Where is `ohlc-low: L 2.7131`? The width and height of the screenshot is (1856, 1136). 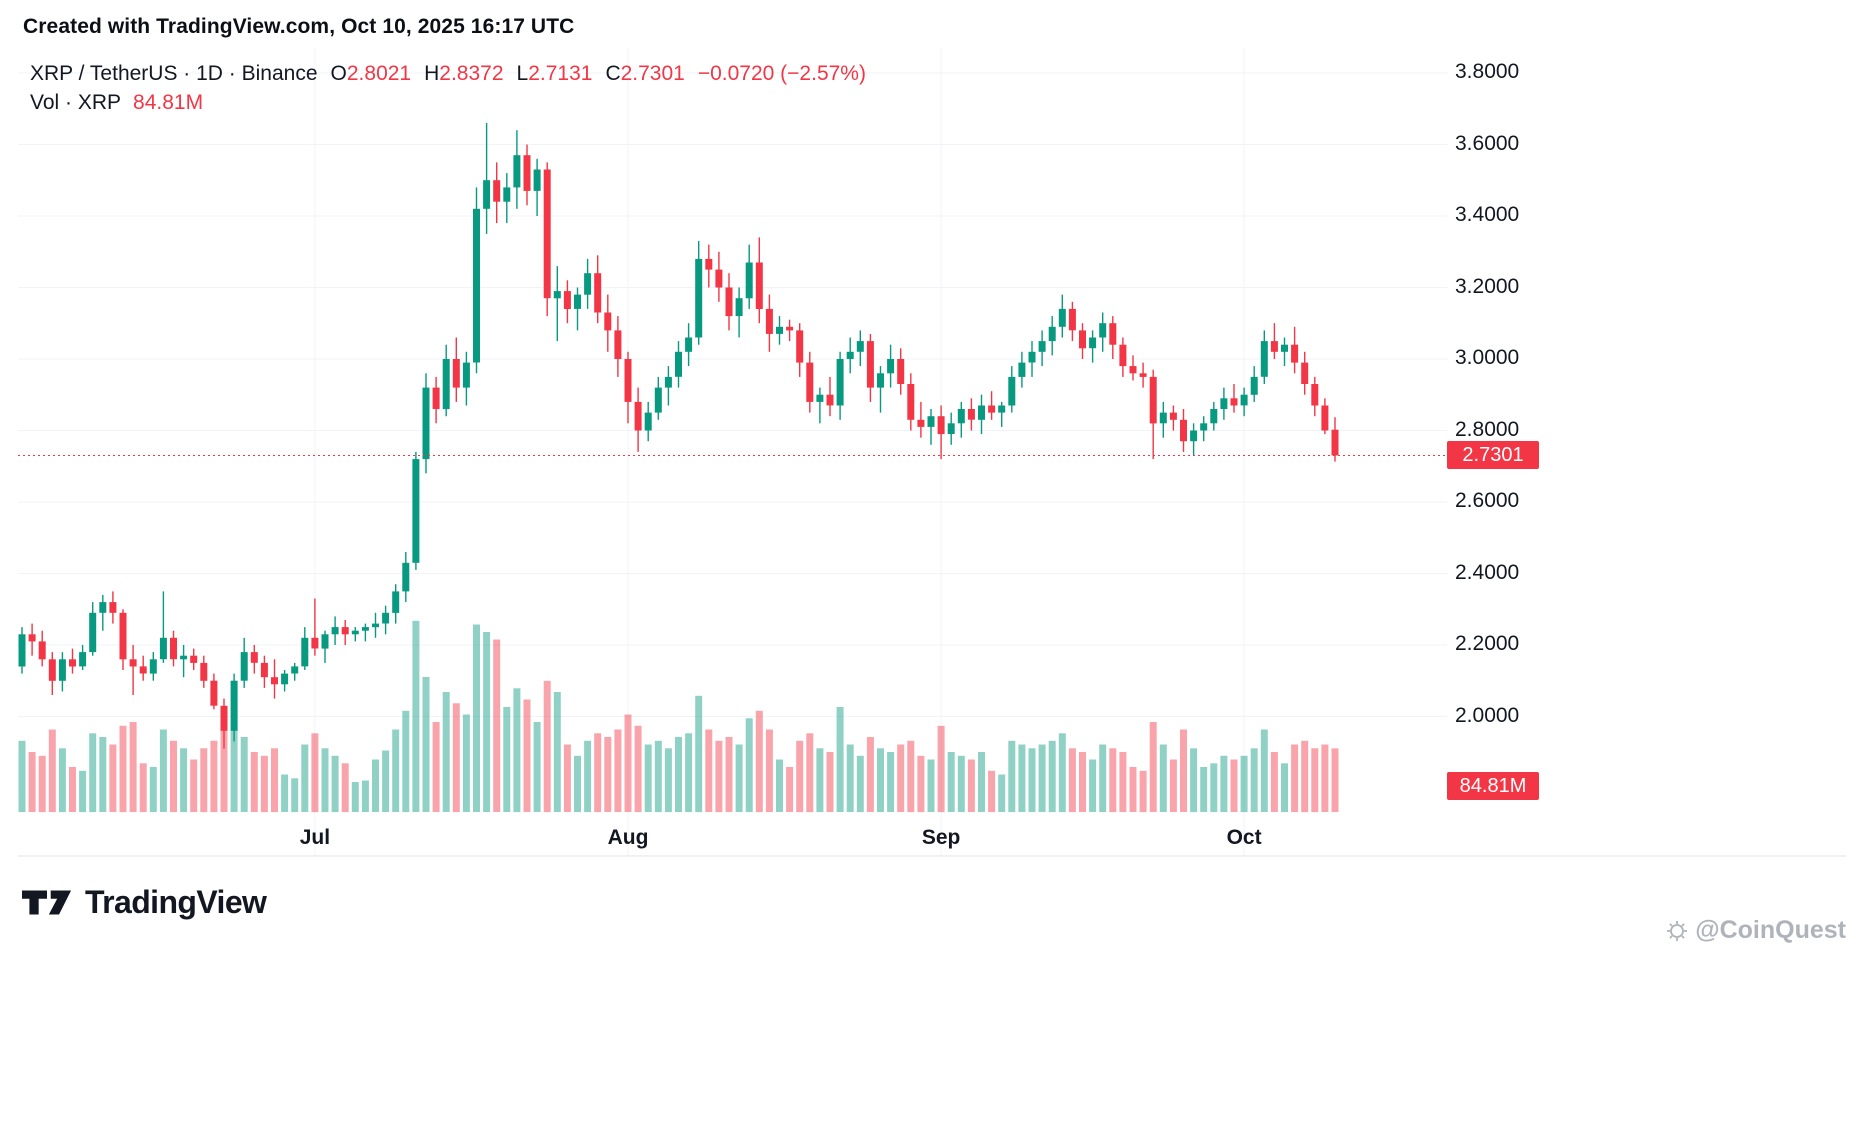 ohlc-low: L 2.7131 is located at coordinates (555, 74).